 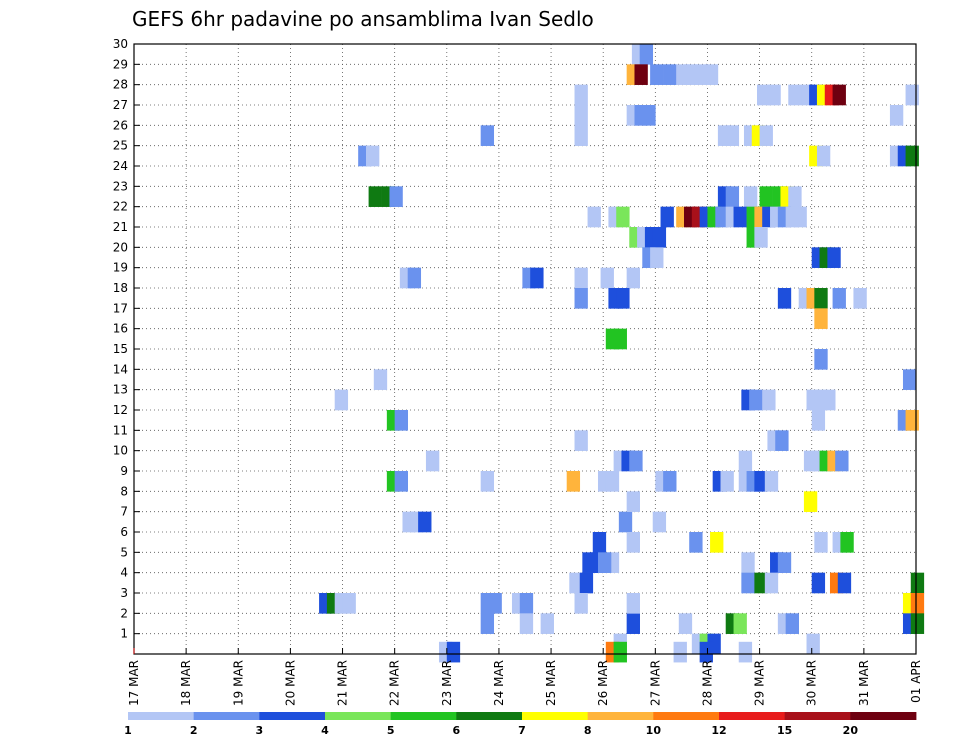 What do you see at coordinates (499, 683) in the screenshot?
I see `x-tick-label: 24 MAR` at bounding box center [499, 683].